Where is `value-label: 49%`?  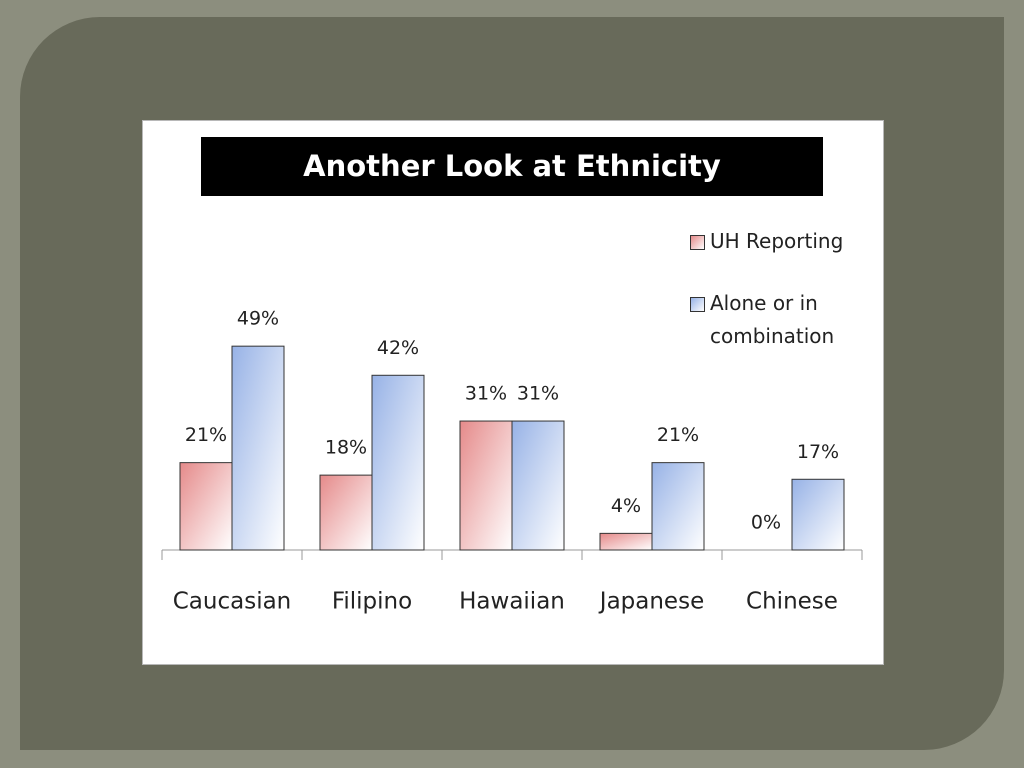
value-label: 49% is located at coordinates (258, 319).